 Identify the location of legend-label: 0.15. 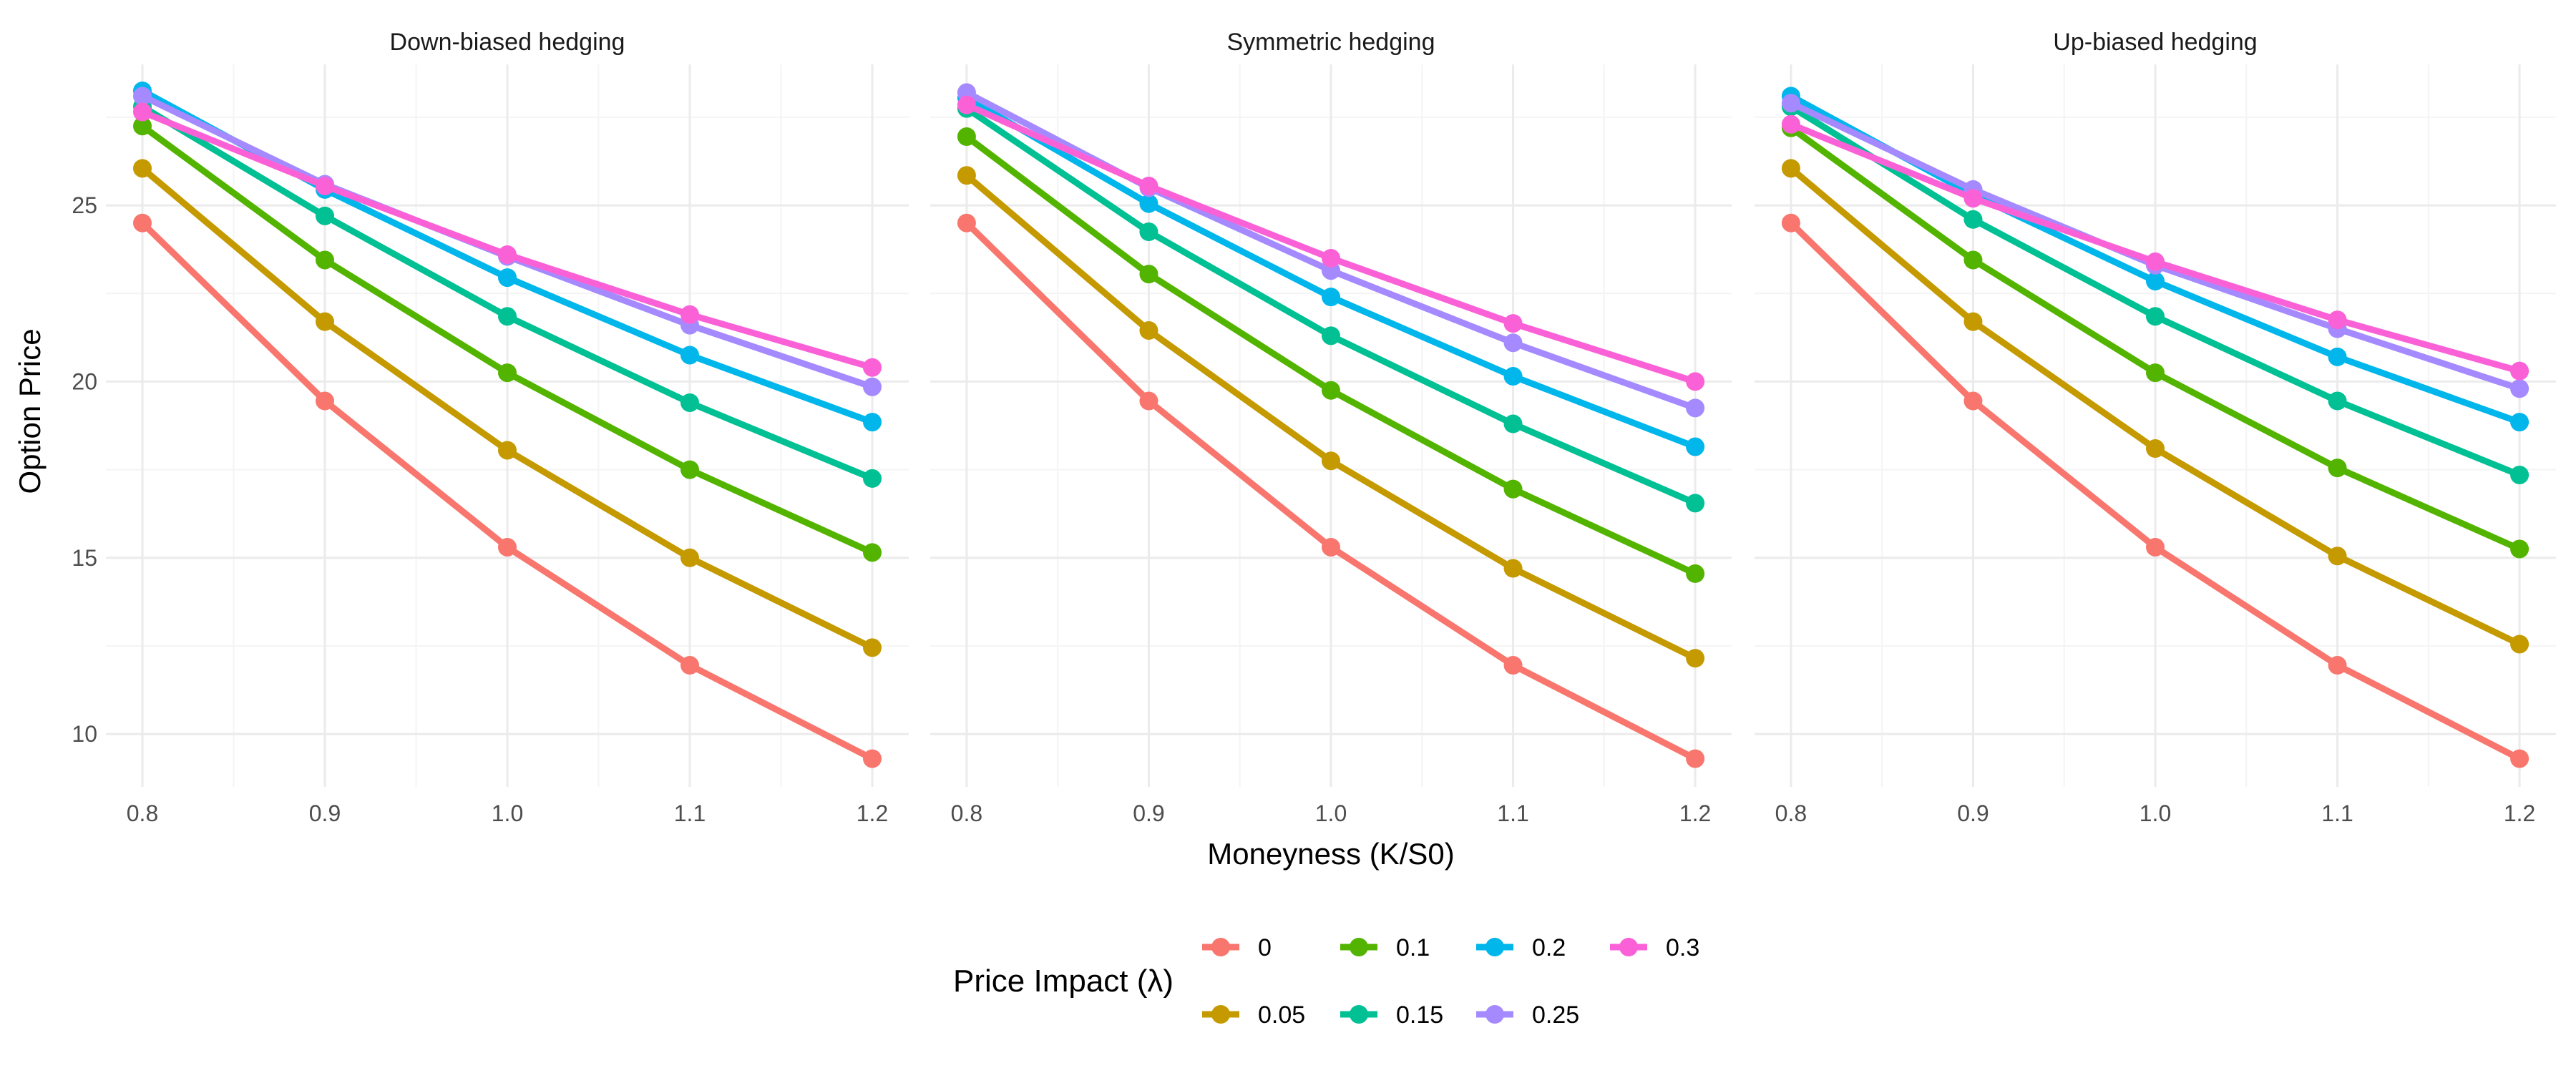
(1419, 1015).